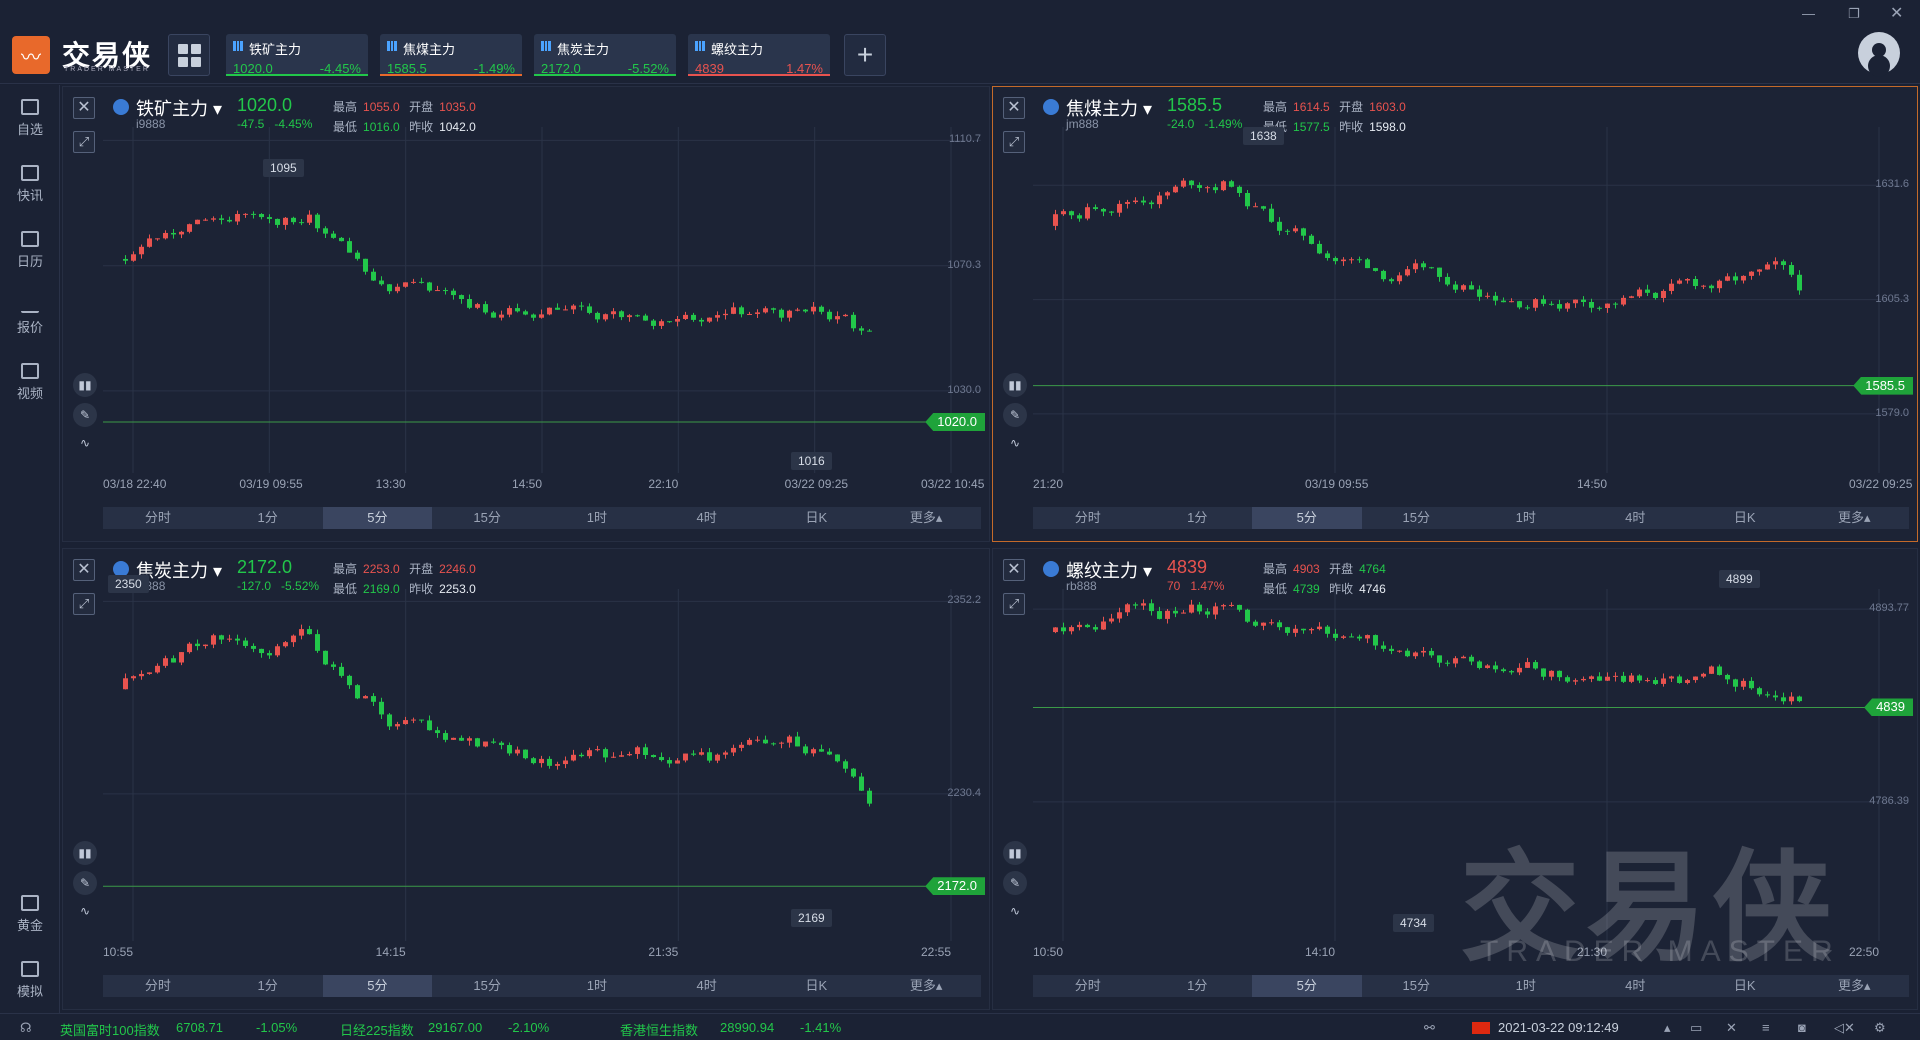 The image size is (1920, 1040). What do you see at coordinates (1667, 1027) in the screenshot?
I see `caret-up-icon: ▴` at bounding box center [1667, 1027].